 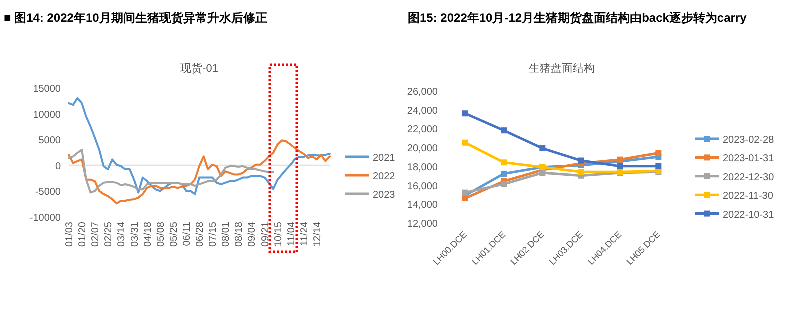 What do you see at coordinates (422, 111) in the screenshot?
I see `y-tick-label: 24,000` at bounding box center [422, 111].